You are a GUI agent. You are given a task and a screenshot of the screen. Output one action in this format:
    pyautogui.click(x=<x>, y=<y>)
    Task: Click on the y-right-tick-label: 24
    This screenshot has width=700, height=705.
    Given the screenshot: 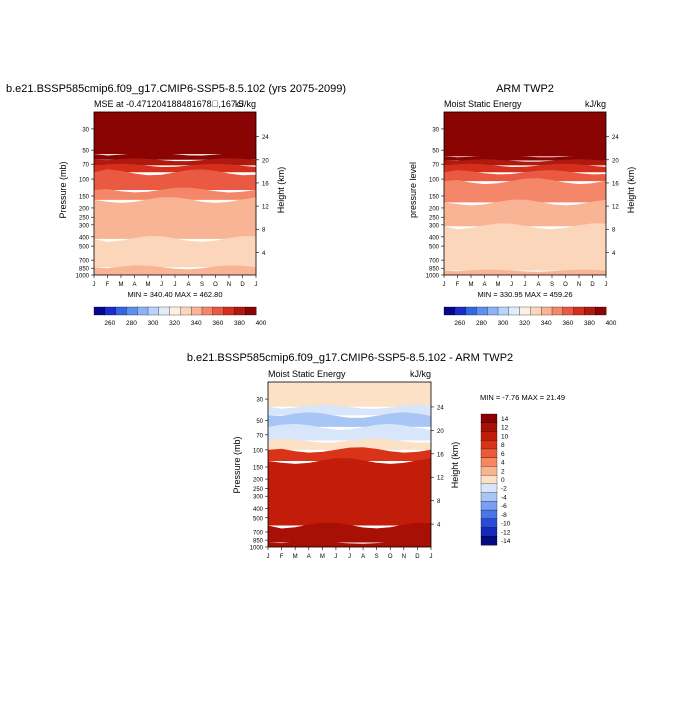 What is the action you would take?
    pyautogui.click(x=615, y=138)
    